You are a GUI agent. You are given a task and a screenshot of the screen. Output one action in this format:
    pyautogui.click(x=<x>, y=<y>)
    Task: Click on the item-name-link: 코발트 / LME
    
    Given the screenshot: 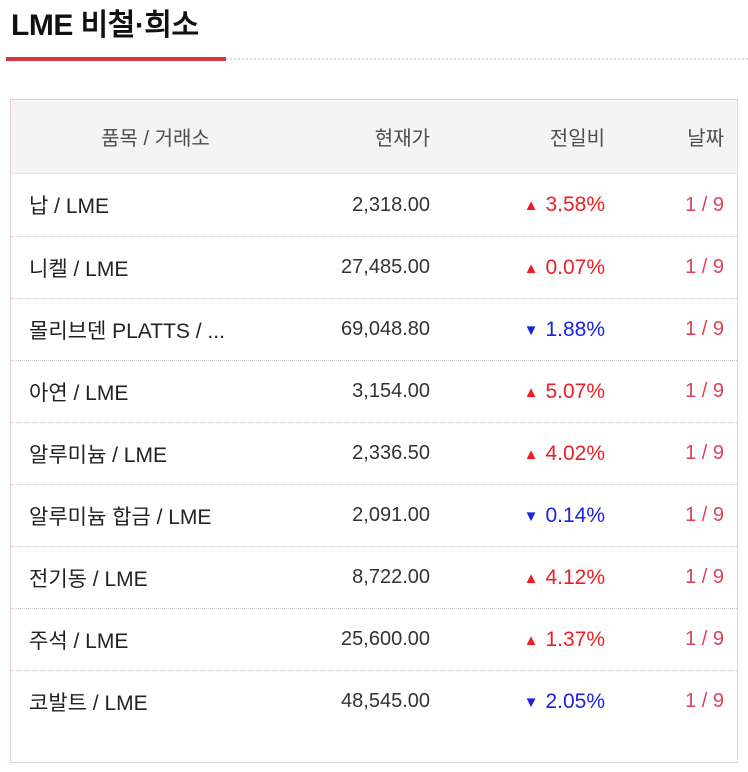 What is the action you would take?
    pyautogui.click(x=88, y=703)
    